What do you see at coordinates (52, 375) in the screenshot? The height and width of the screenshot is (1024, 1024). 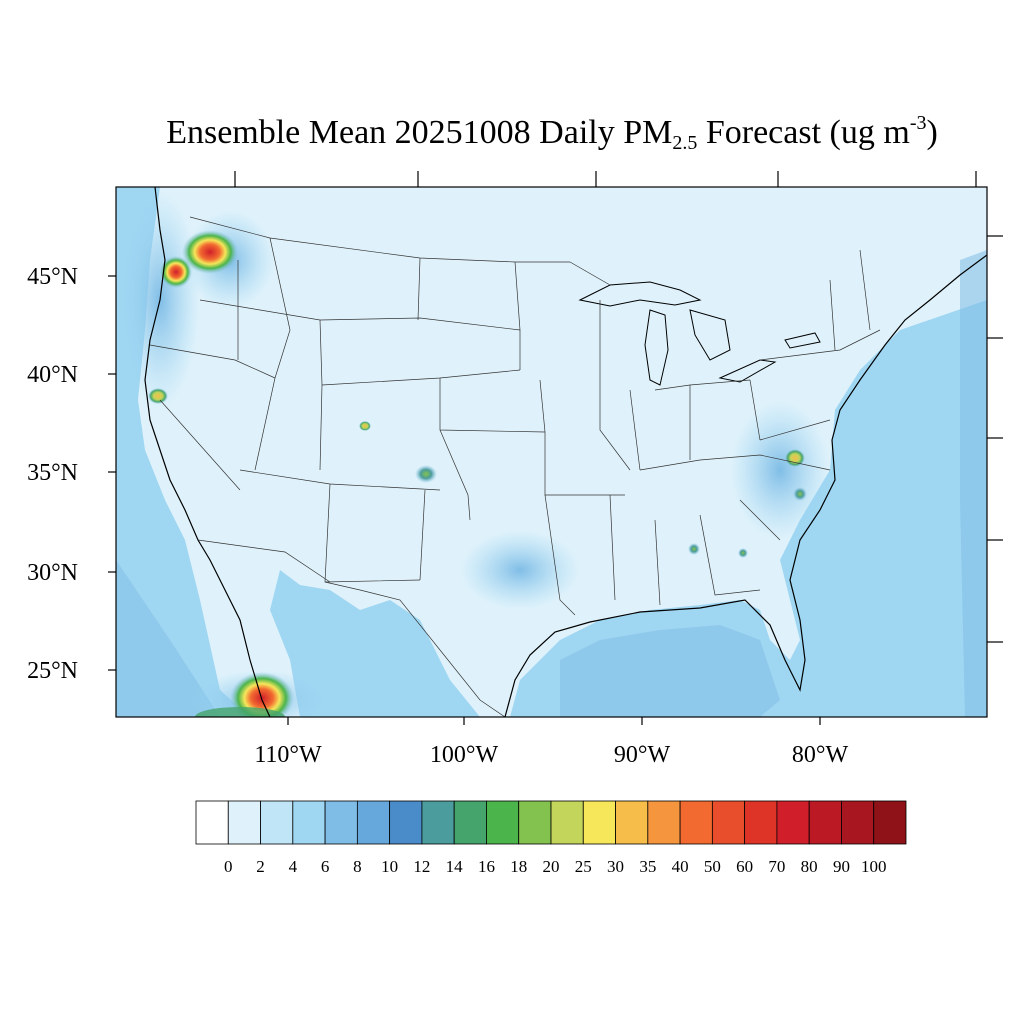 I see `lat-label-40n: 40°N` at bounding box center [52, 375].